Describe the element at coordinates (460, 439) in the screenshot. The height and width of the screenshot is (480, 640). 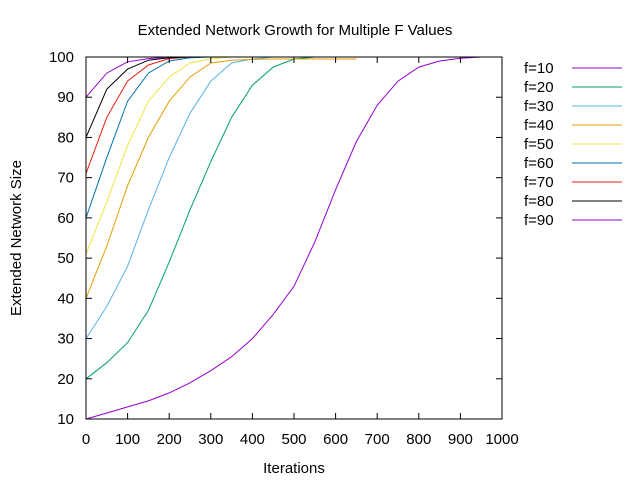
I see `x-tick-label: 900` at that location.